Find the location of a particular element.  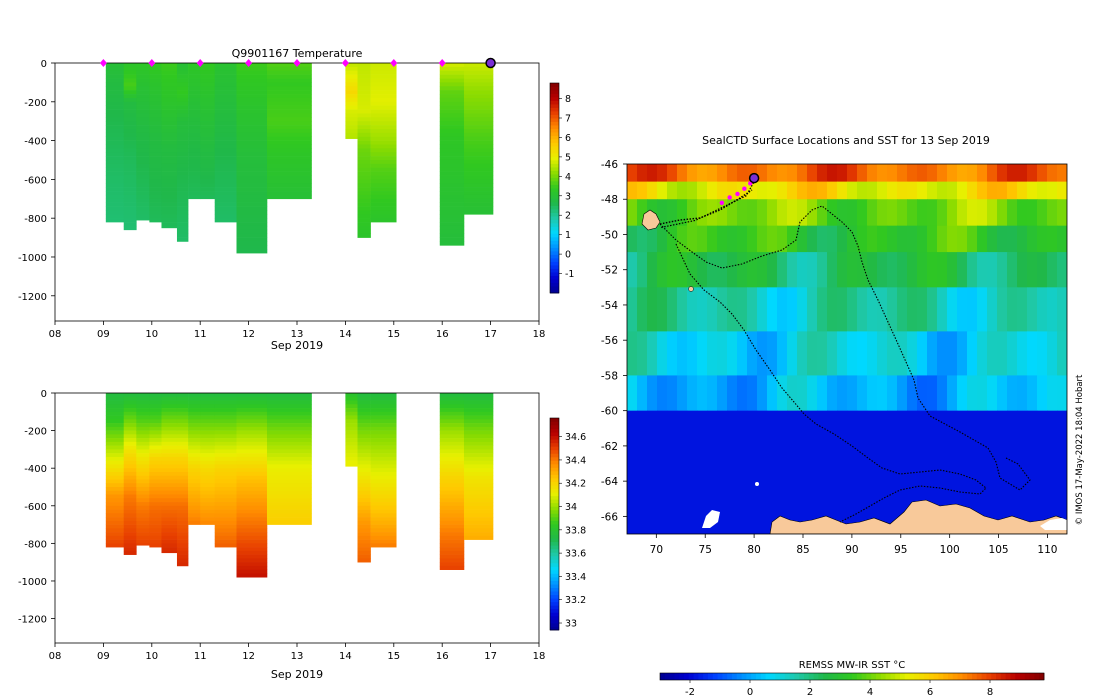

seal-position is located at coordinates (744, 188).